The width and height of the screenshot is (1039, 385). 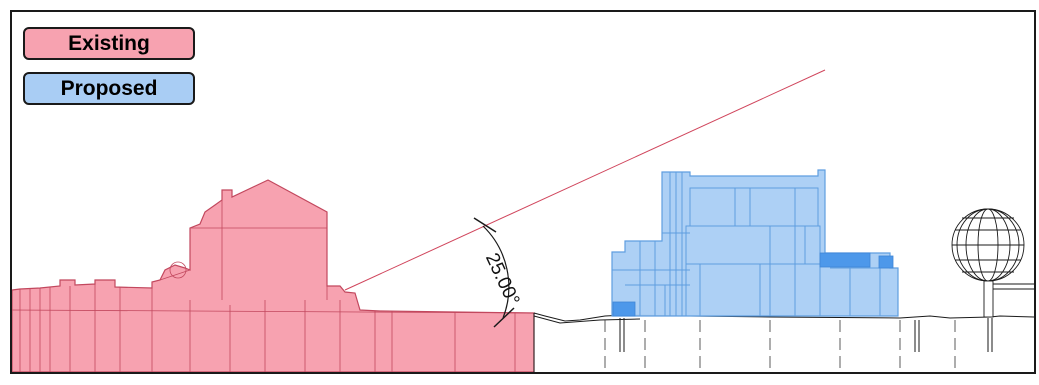 I want to click on proposed-accent-door, so click(x=886, y=262).